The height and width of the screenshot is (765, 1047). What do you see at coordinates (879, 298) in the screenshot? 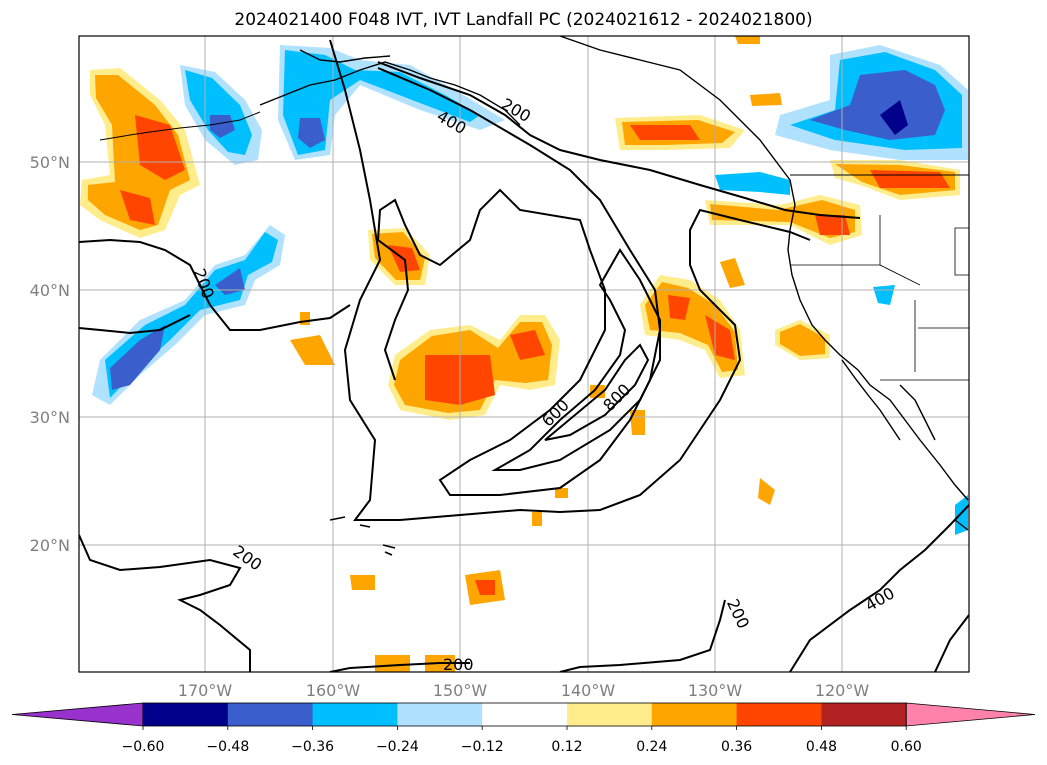
I see `state-borders` at bounding box center [879, 298].